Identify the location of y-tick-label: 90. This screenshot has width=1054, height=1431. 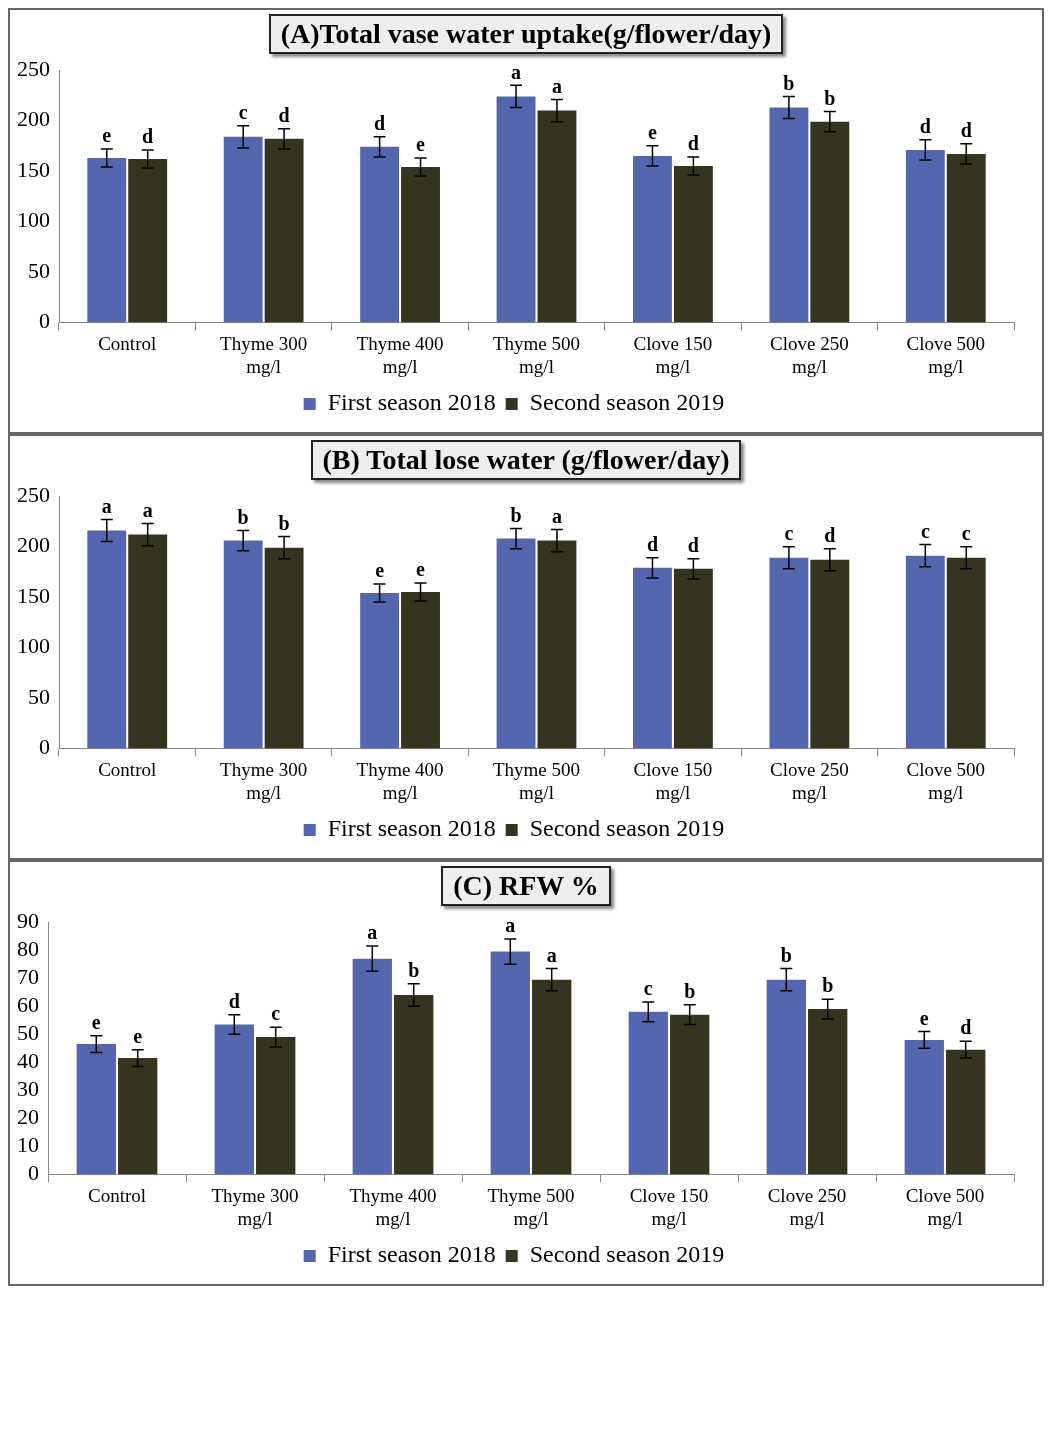
(28, 920).